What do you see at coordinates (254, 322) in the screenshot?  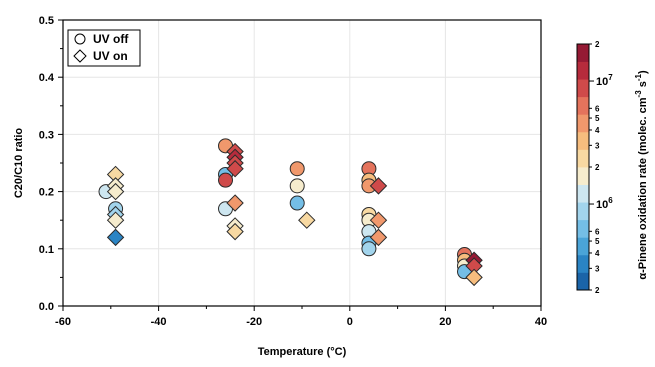 I see `x-tick-label: -20` at bounding box center [254, 322].